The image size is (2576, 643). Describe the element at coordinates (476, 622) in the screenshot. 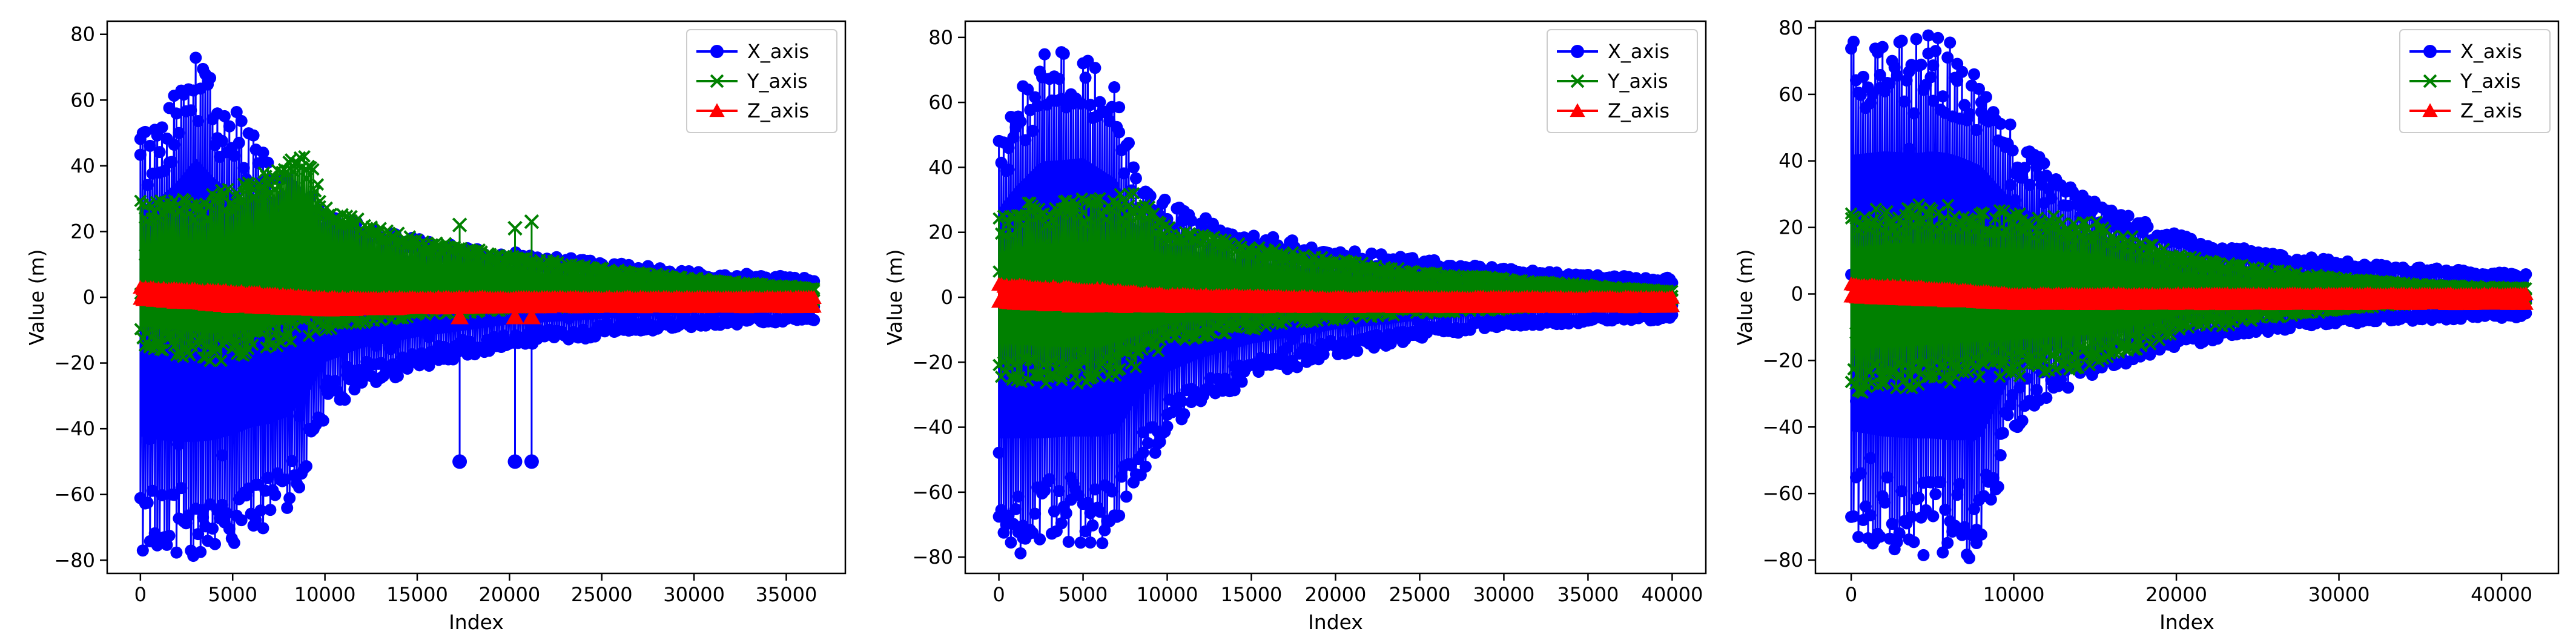

I see `x-axis-label: Index` at that location.